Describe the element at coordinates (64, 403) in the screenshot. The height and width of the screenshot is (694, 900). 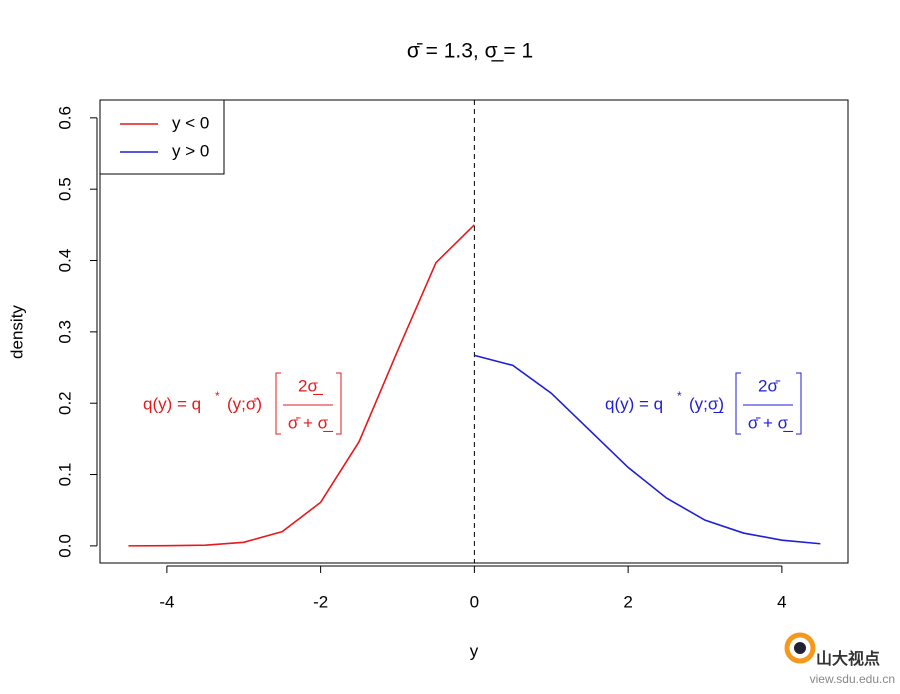
I see `y-tick-label: 0.2` at that location.